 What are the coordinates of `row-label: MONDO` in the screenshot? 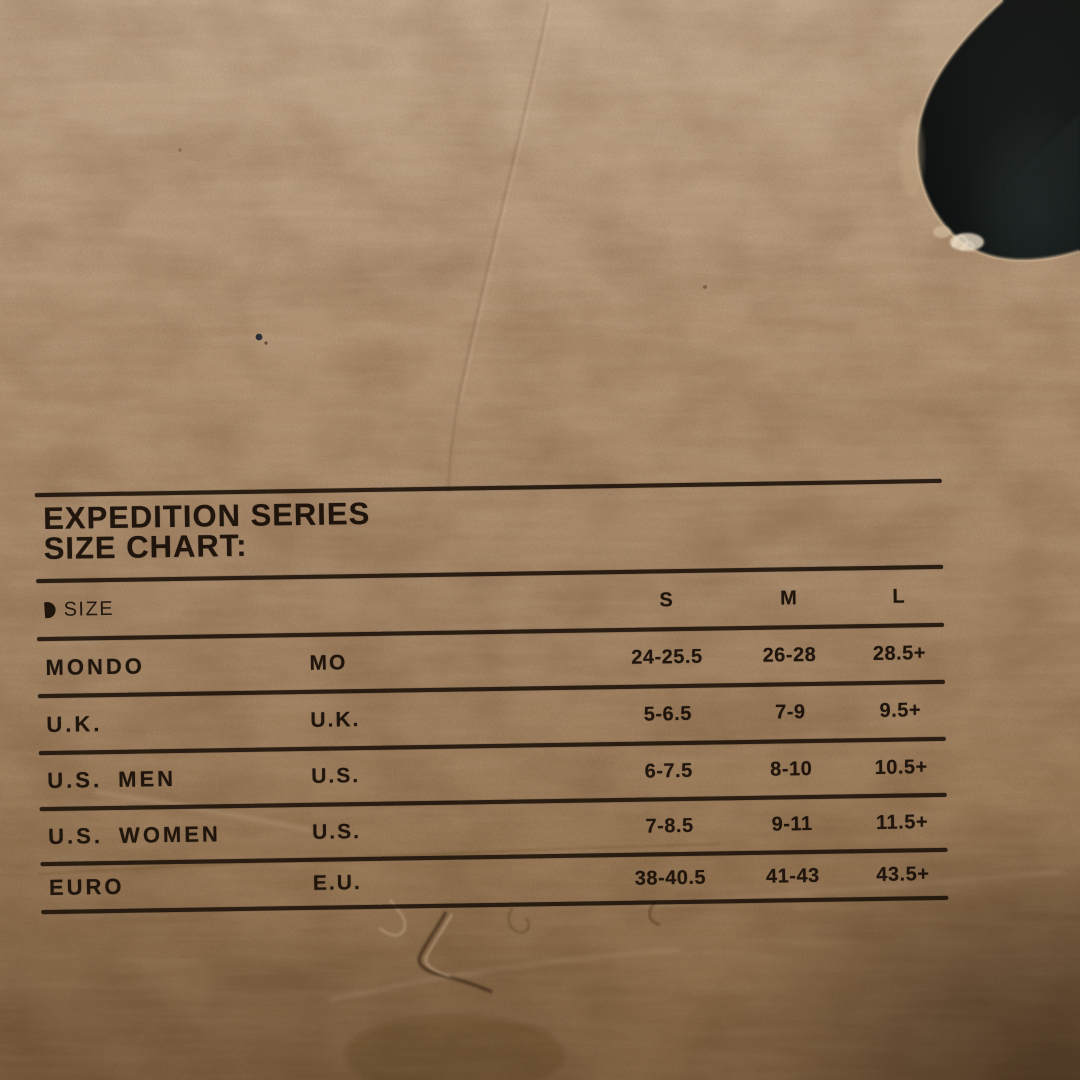 It's located at (95, 666).